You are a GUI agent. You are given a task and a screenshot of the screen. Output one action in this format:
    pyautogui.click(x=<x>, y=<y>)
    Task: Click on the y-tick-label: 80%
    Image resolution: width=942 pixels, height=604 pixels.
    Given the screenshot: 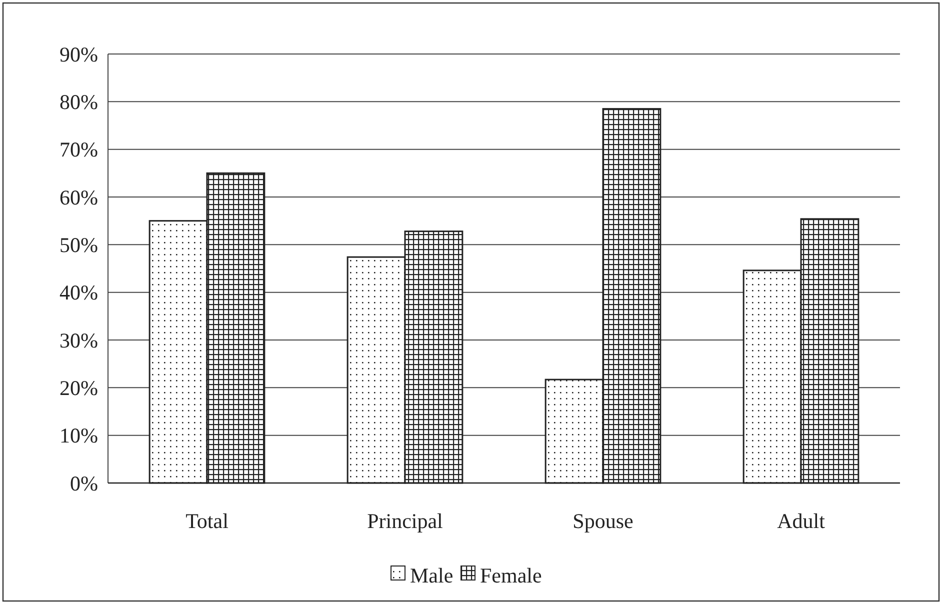 What is the action you would take?
    pyautogui.click(x=79, y=102)
    